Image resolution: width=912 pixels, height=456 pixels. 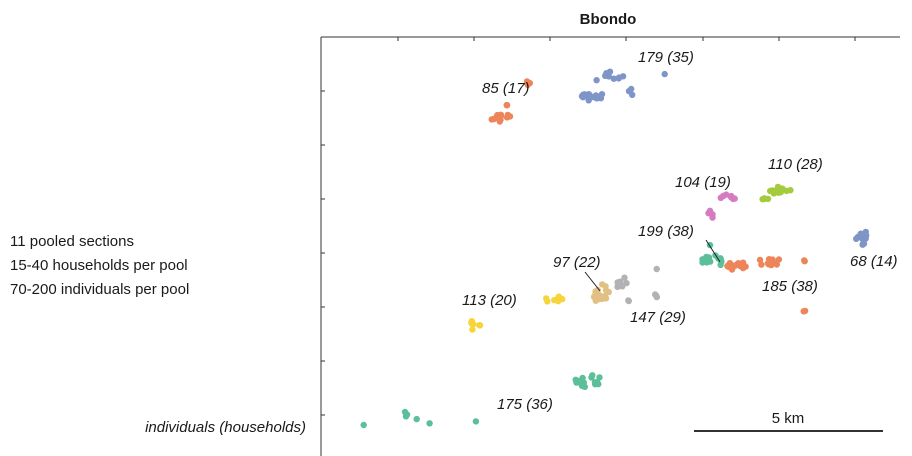 I want to click on cluster-c104, so click(x=721, y=206).